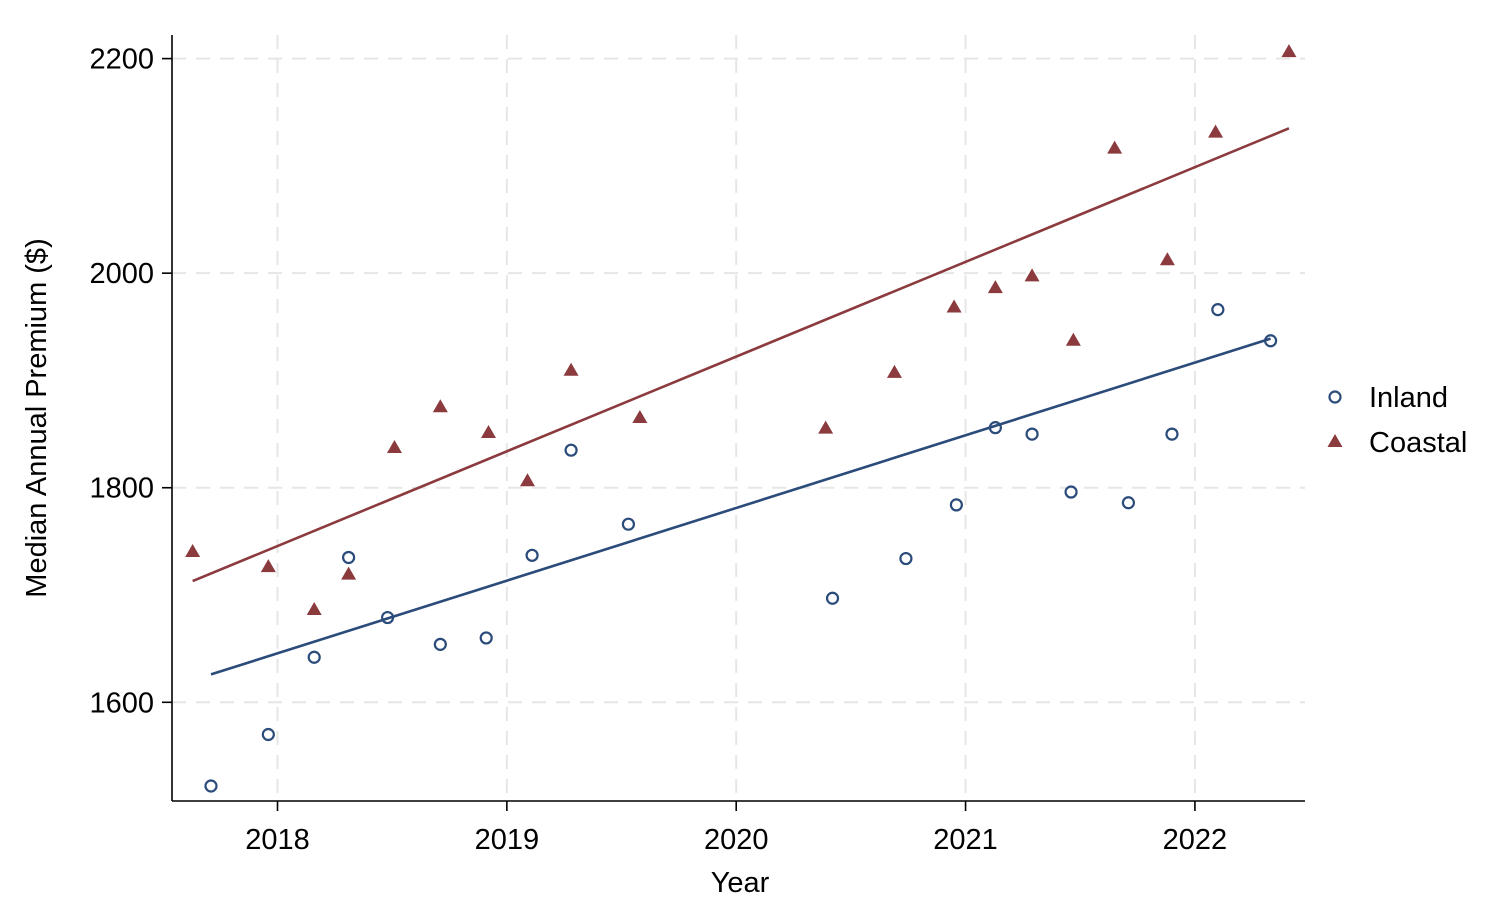 The image size is (1500, 920). What do you see at coordinates (1408, 398) in the screenshot?
I see `legend-inland-label: Inland` at bounding box center [1408, 398].